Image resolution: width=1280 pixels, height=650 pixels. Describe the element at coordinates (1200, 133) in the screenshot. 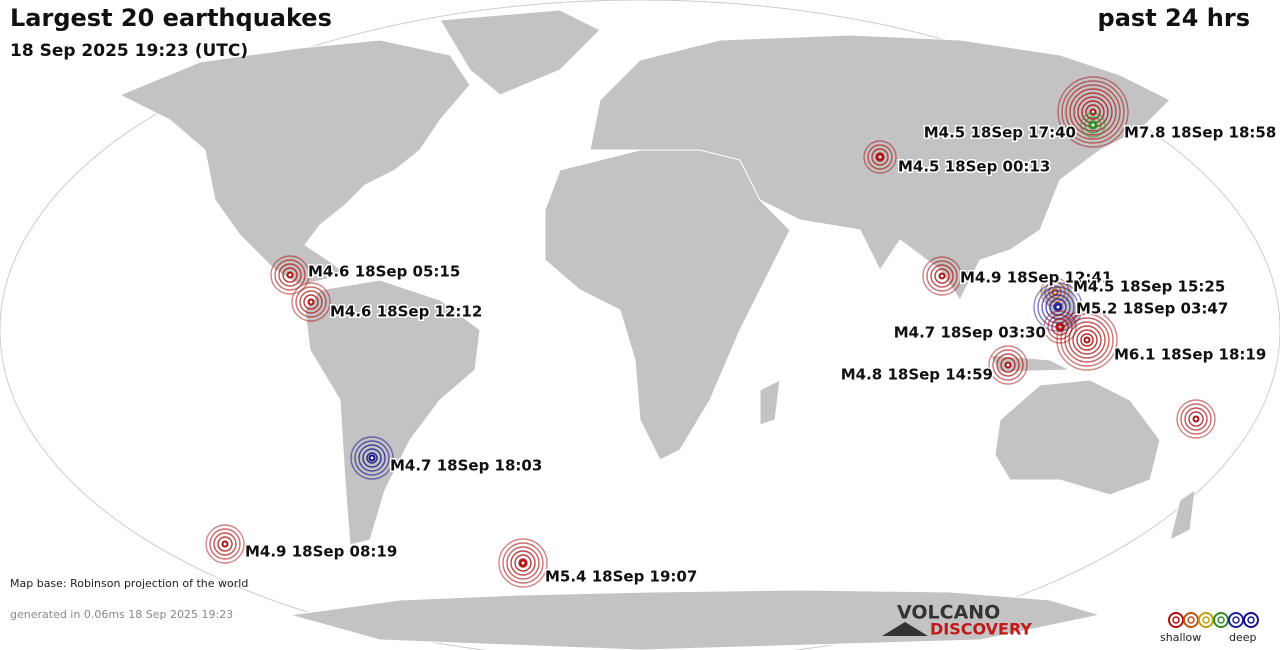

I see `quake-label: M7.8 18Sep 18:58` at that location.